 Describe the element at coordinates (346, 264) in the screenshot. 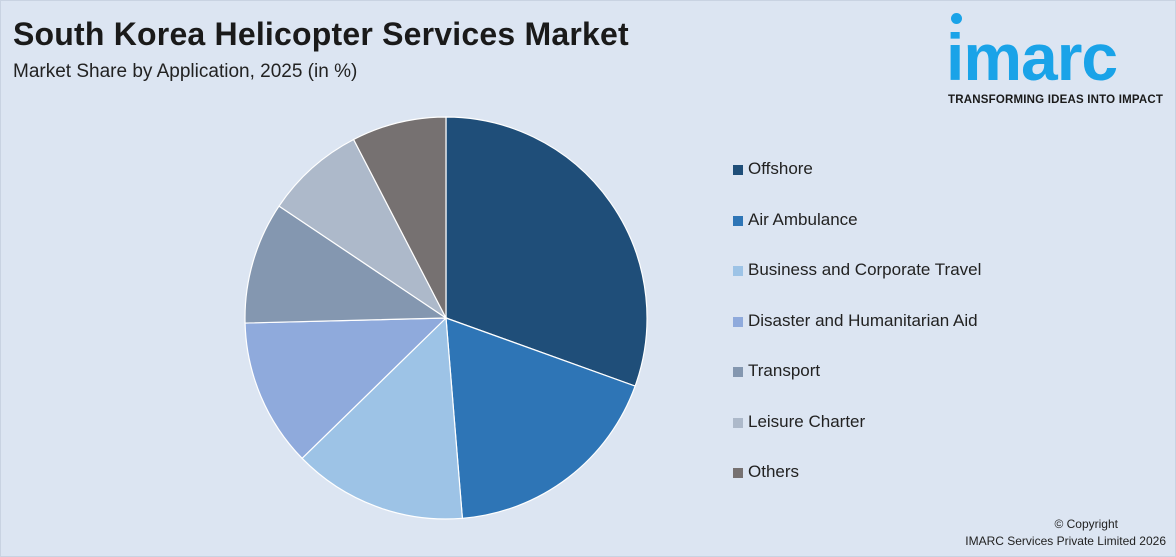

I see `pie-slice-transport` at that location.